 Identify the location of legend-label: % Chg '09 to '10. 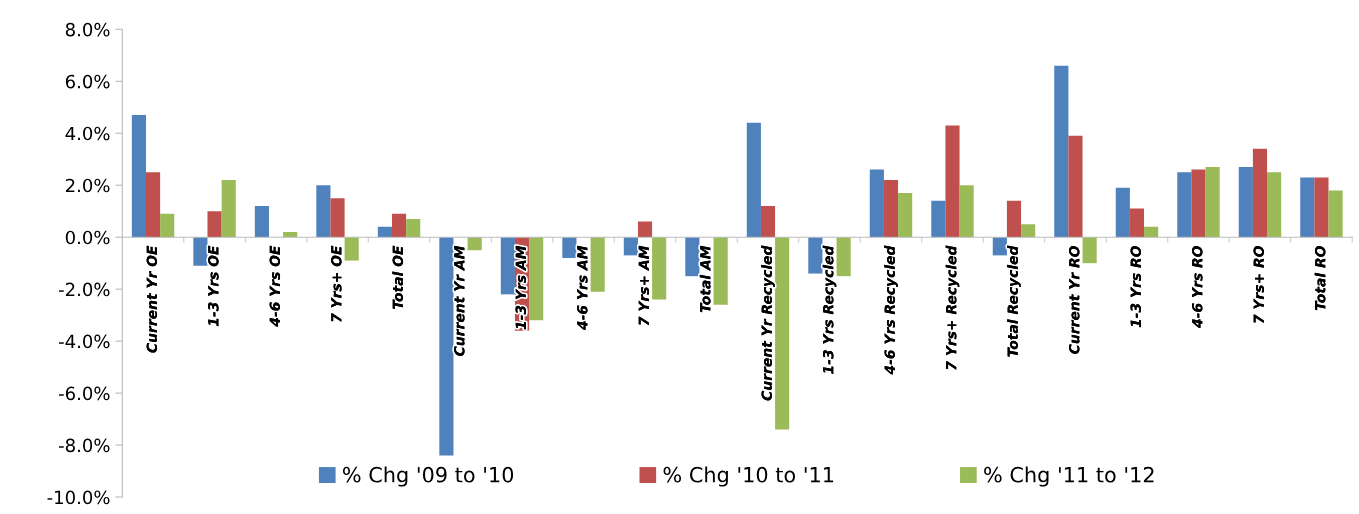
(428, 476).